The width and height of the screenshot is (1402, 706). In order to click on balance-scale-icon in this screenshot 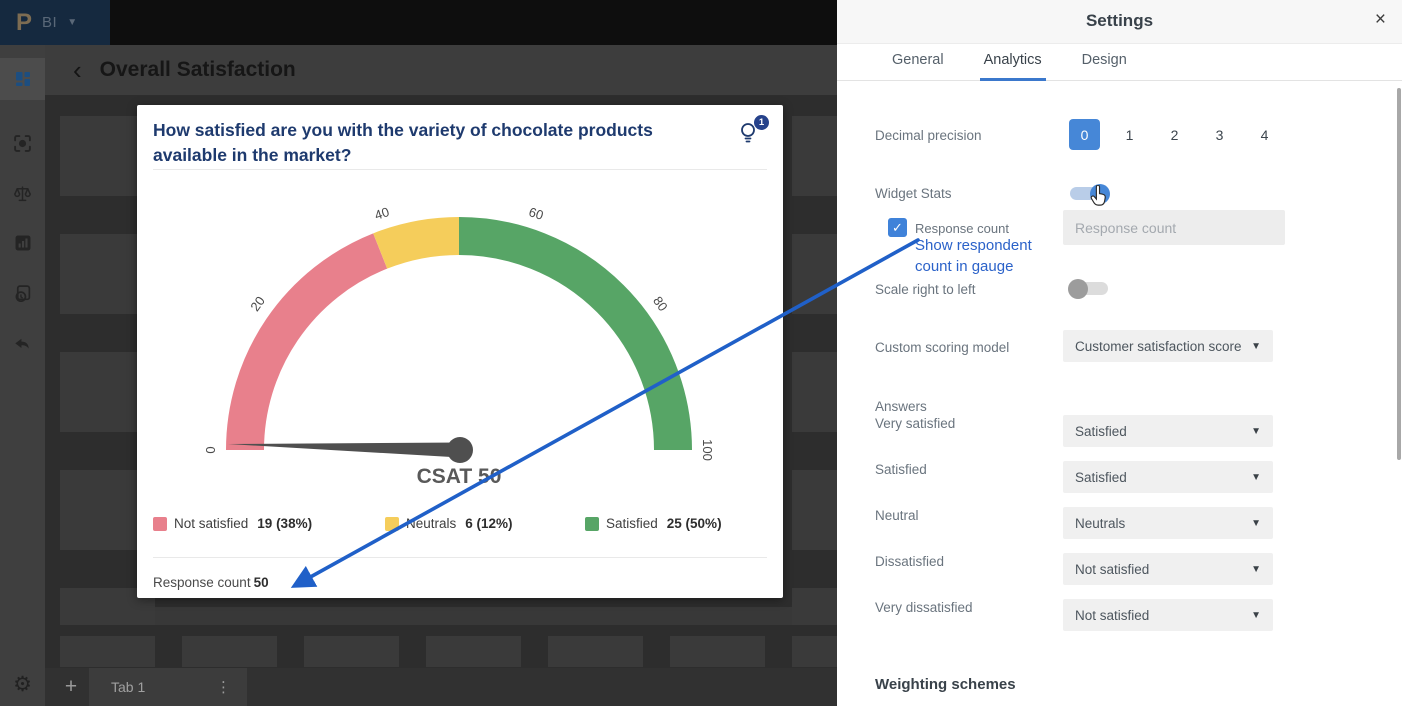, I will do `click(22, 193)`.